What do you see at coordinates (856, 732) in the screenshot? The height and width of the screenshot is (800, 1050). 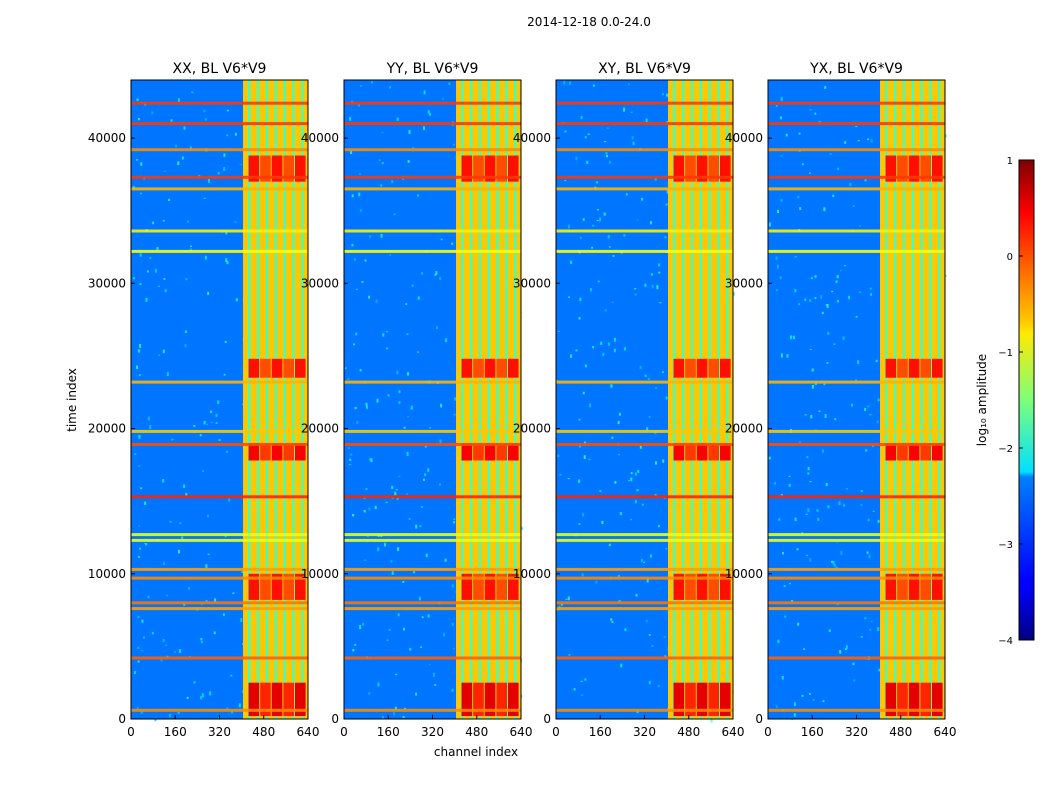 I see `x-tick-label: 320` at bounding box center [856, 732].